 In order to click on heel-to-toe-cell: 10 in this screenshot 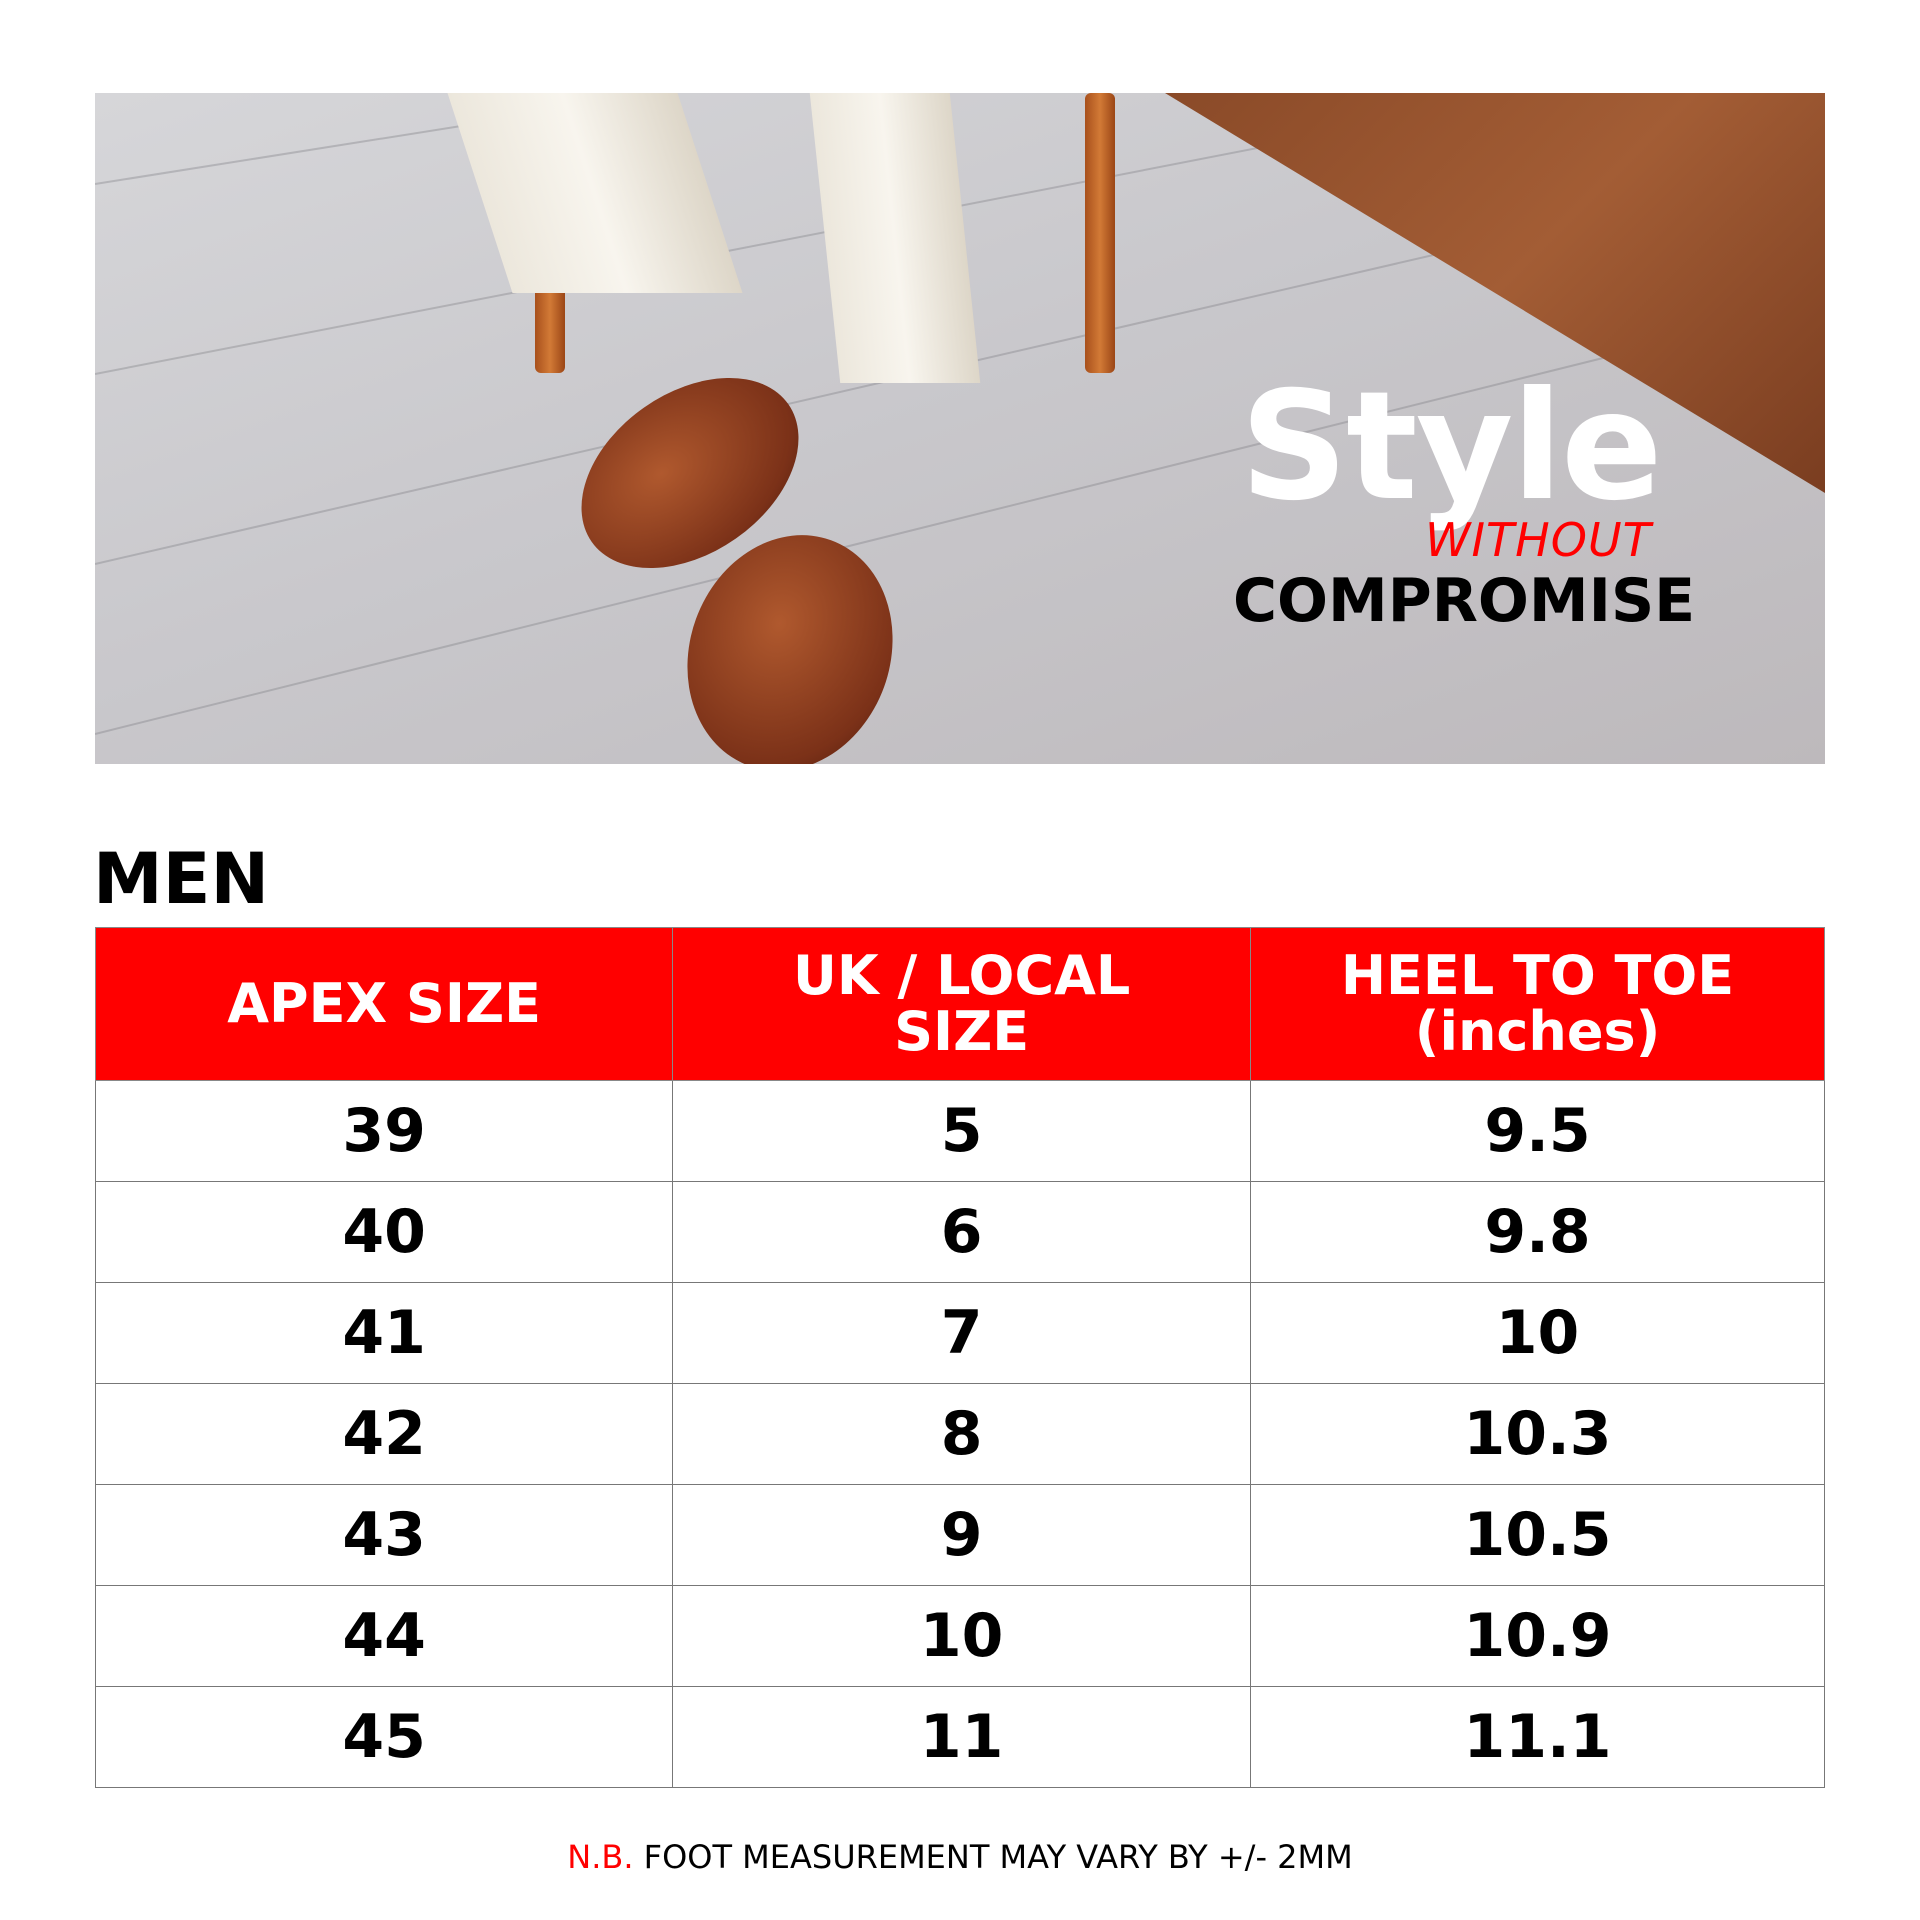, I will do `click(1537, 1333)`.